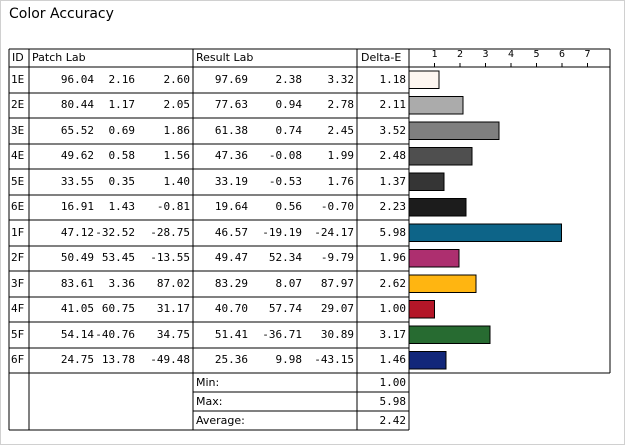  Describe the element at coordinates (122, 155) in the screenshot. I see `patch-lab-value: 0.58` at that location.